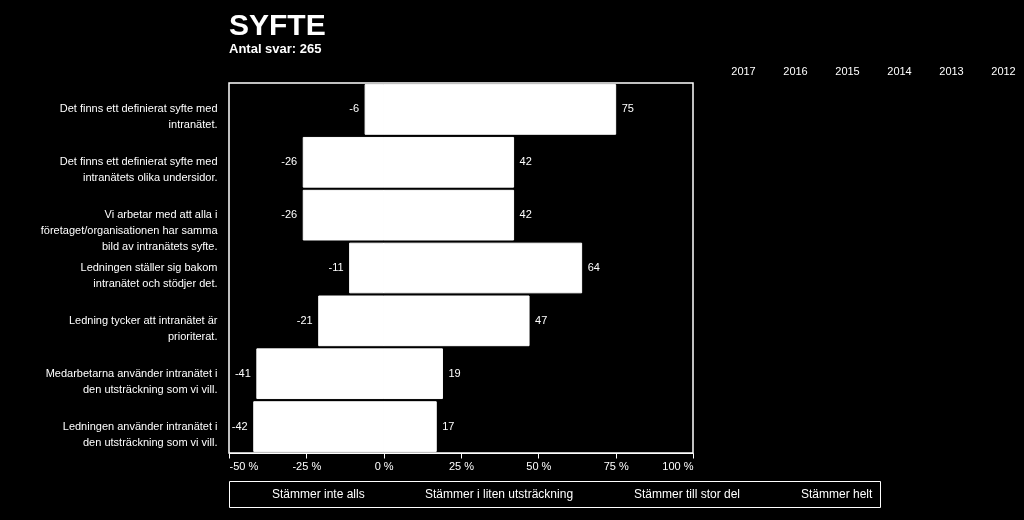 This screenshot has height=520, width=1024. I want to click on y-tick-label: Medarbetarna använder intranätet i den utsträckning som vi vill., so click(131, 380).